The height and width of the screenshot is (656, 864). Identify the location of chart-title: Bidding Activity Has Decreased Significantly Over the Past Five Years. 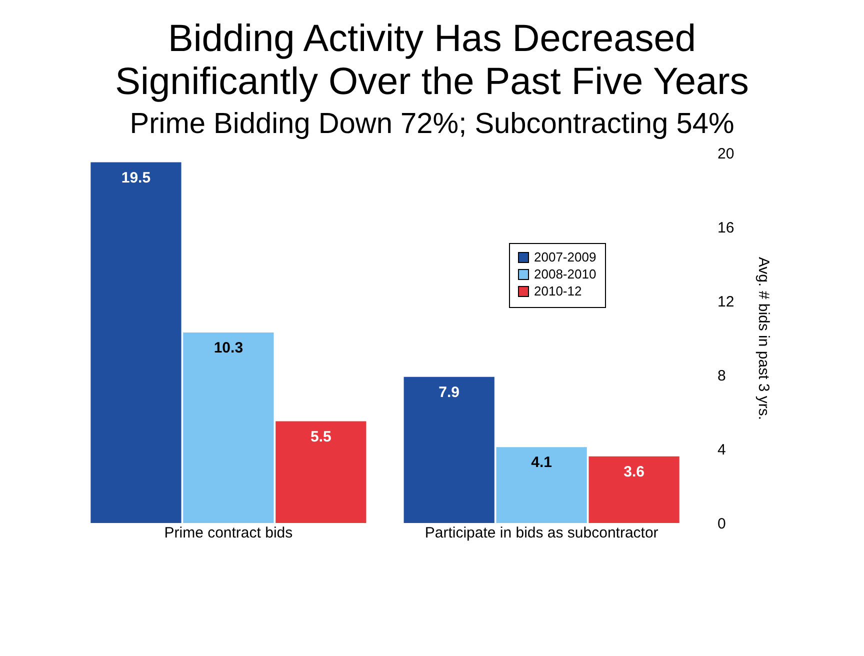
(432, 61).